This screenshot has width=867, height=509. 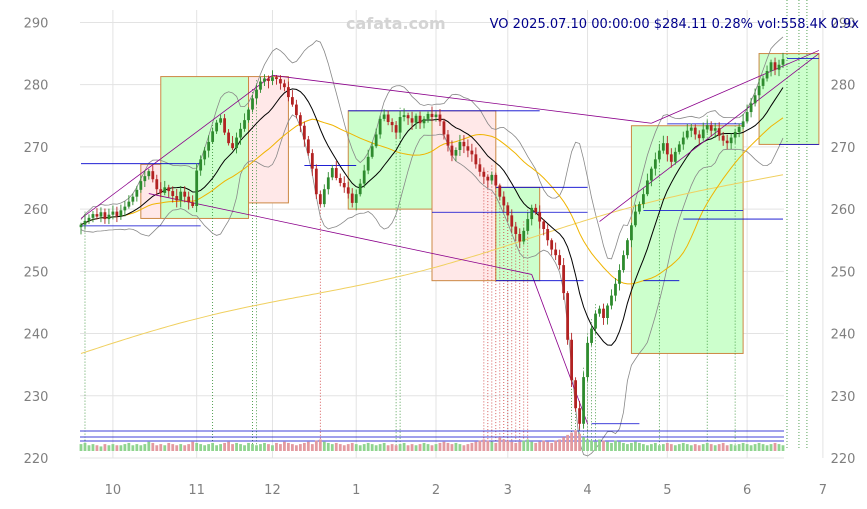 What do you see at coordinates (587, 490) in the screenshot?
I see `x-tick-label: 4` at bounding box center [587, 490].